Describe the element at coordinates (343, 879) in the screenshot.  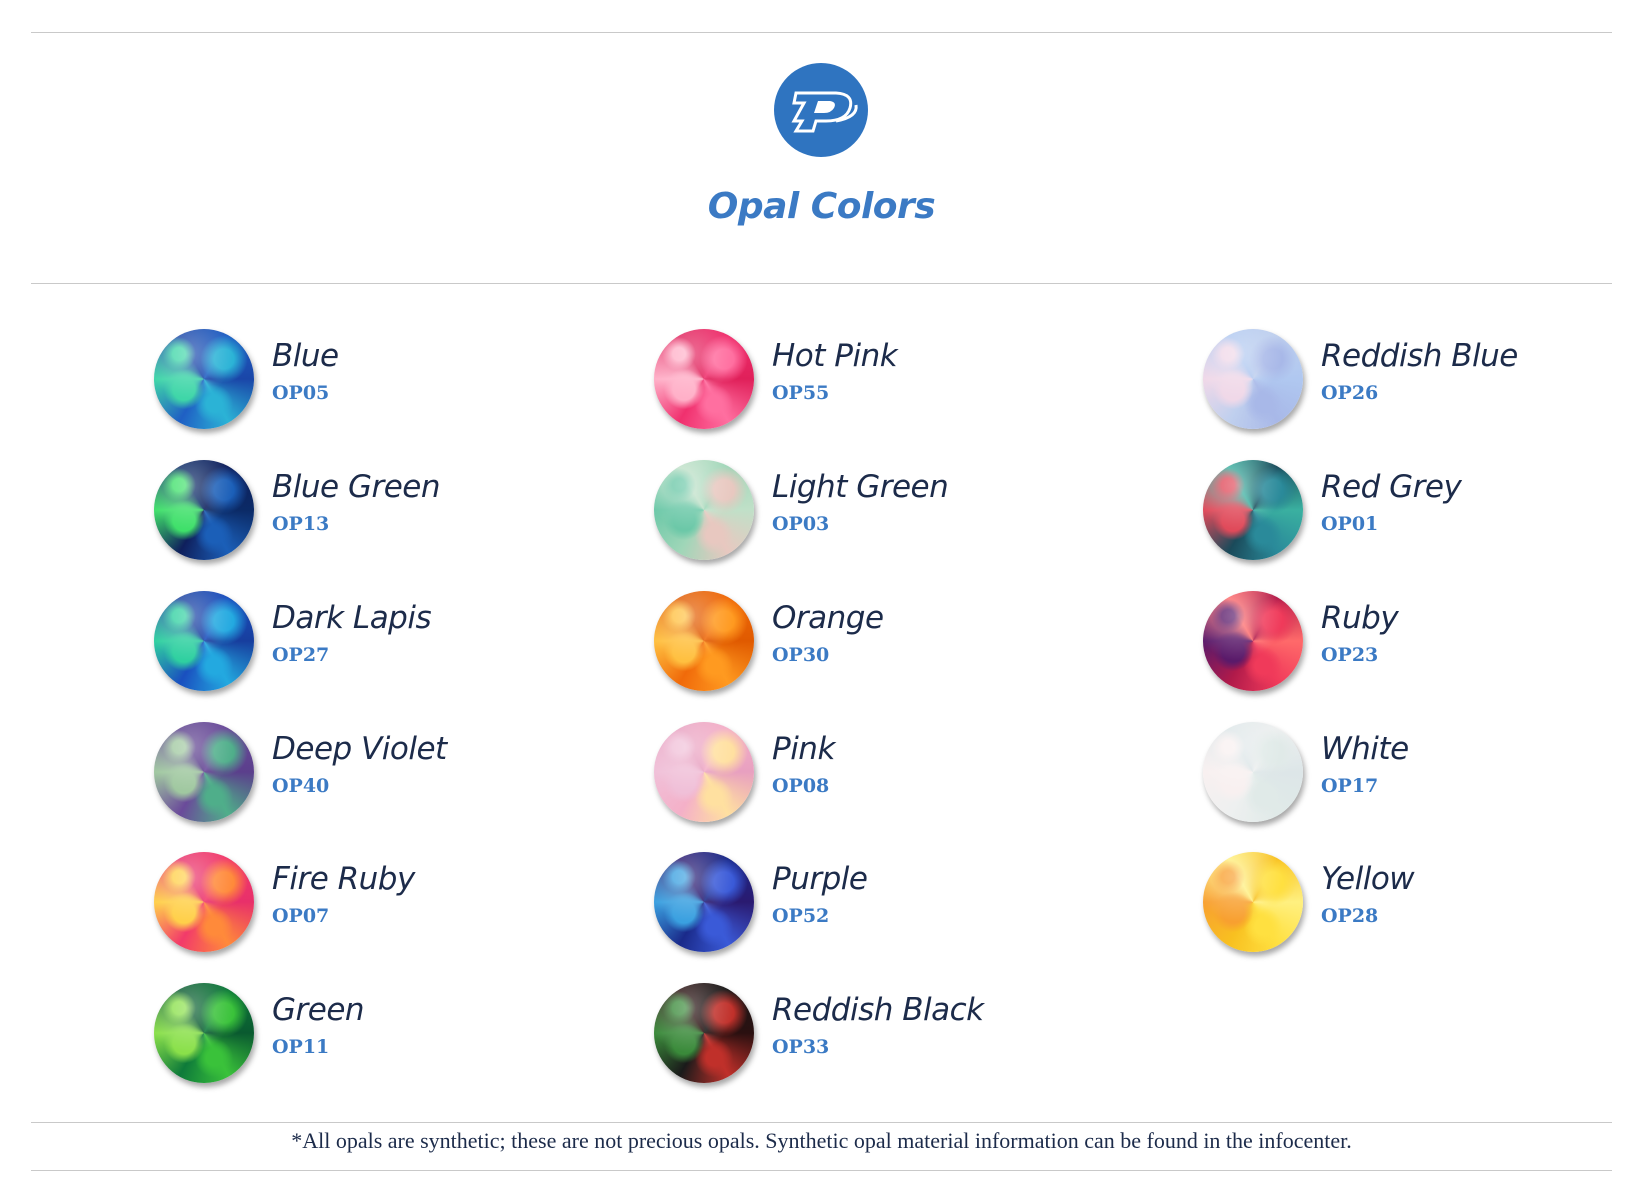
I see `opal-color-name: Fire Ruby` at that location.